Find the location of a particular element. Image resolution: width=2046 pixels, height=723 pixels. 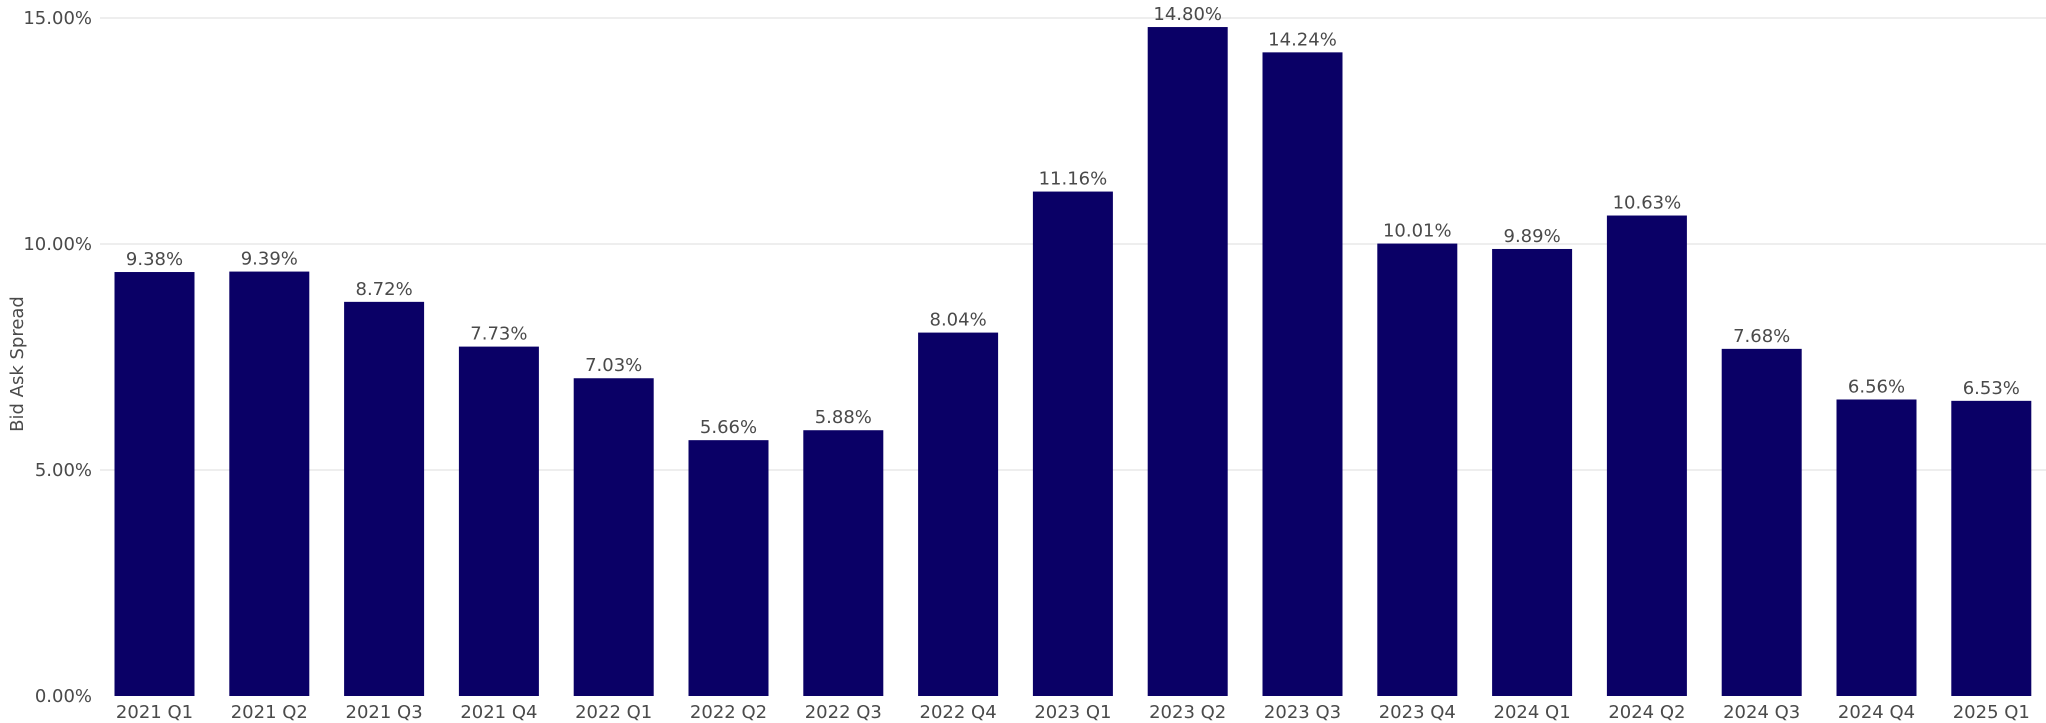

data-label: 14.80% is located at coordinates (1187, 14).